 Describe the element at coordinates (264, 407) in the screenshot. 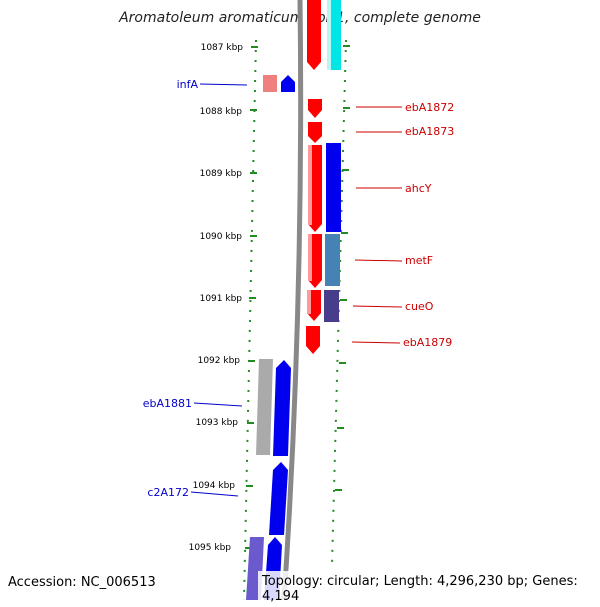

I see `gene-gray-ebA1881` at that location.